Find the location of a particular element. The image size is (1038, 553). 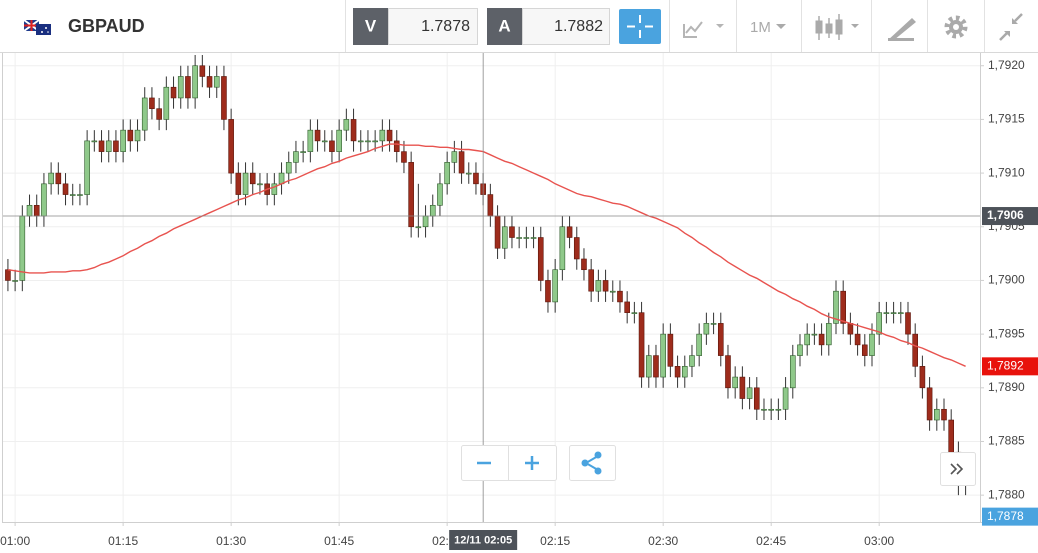

crosshair-price-box is located at coordinates (1010, 216).